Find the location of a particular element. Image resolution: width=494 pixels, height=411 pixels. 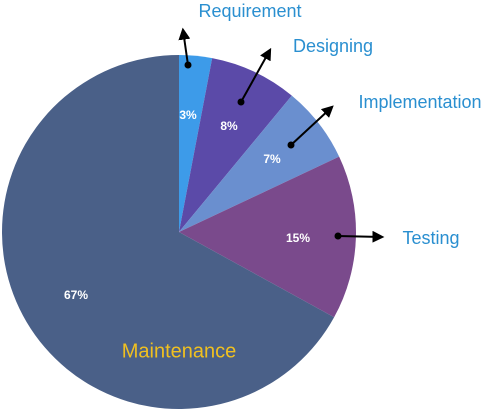

category-label: Implementation is located at coordinates (419, 102).